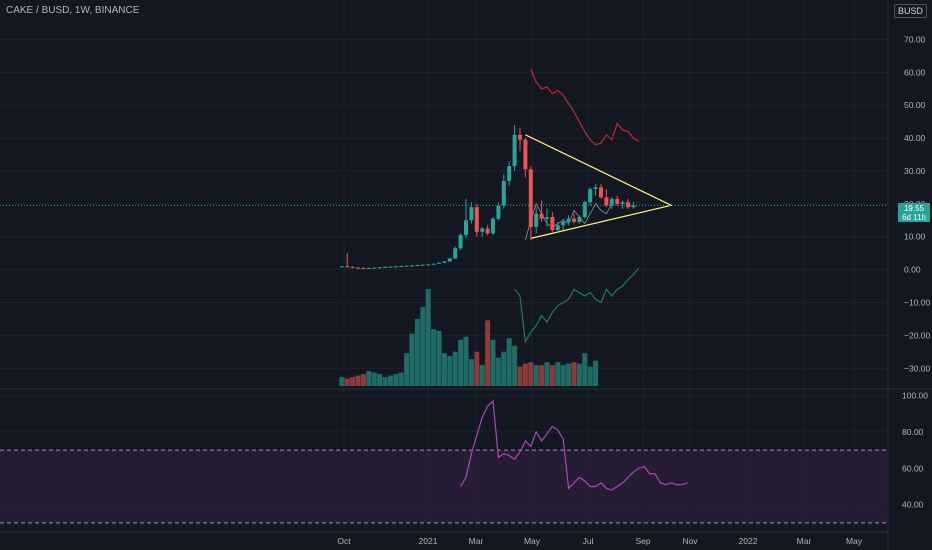  I want to click on price-tick-label: 0.00, so click(912, 270).